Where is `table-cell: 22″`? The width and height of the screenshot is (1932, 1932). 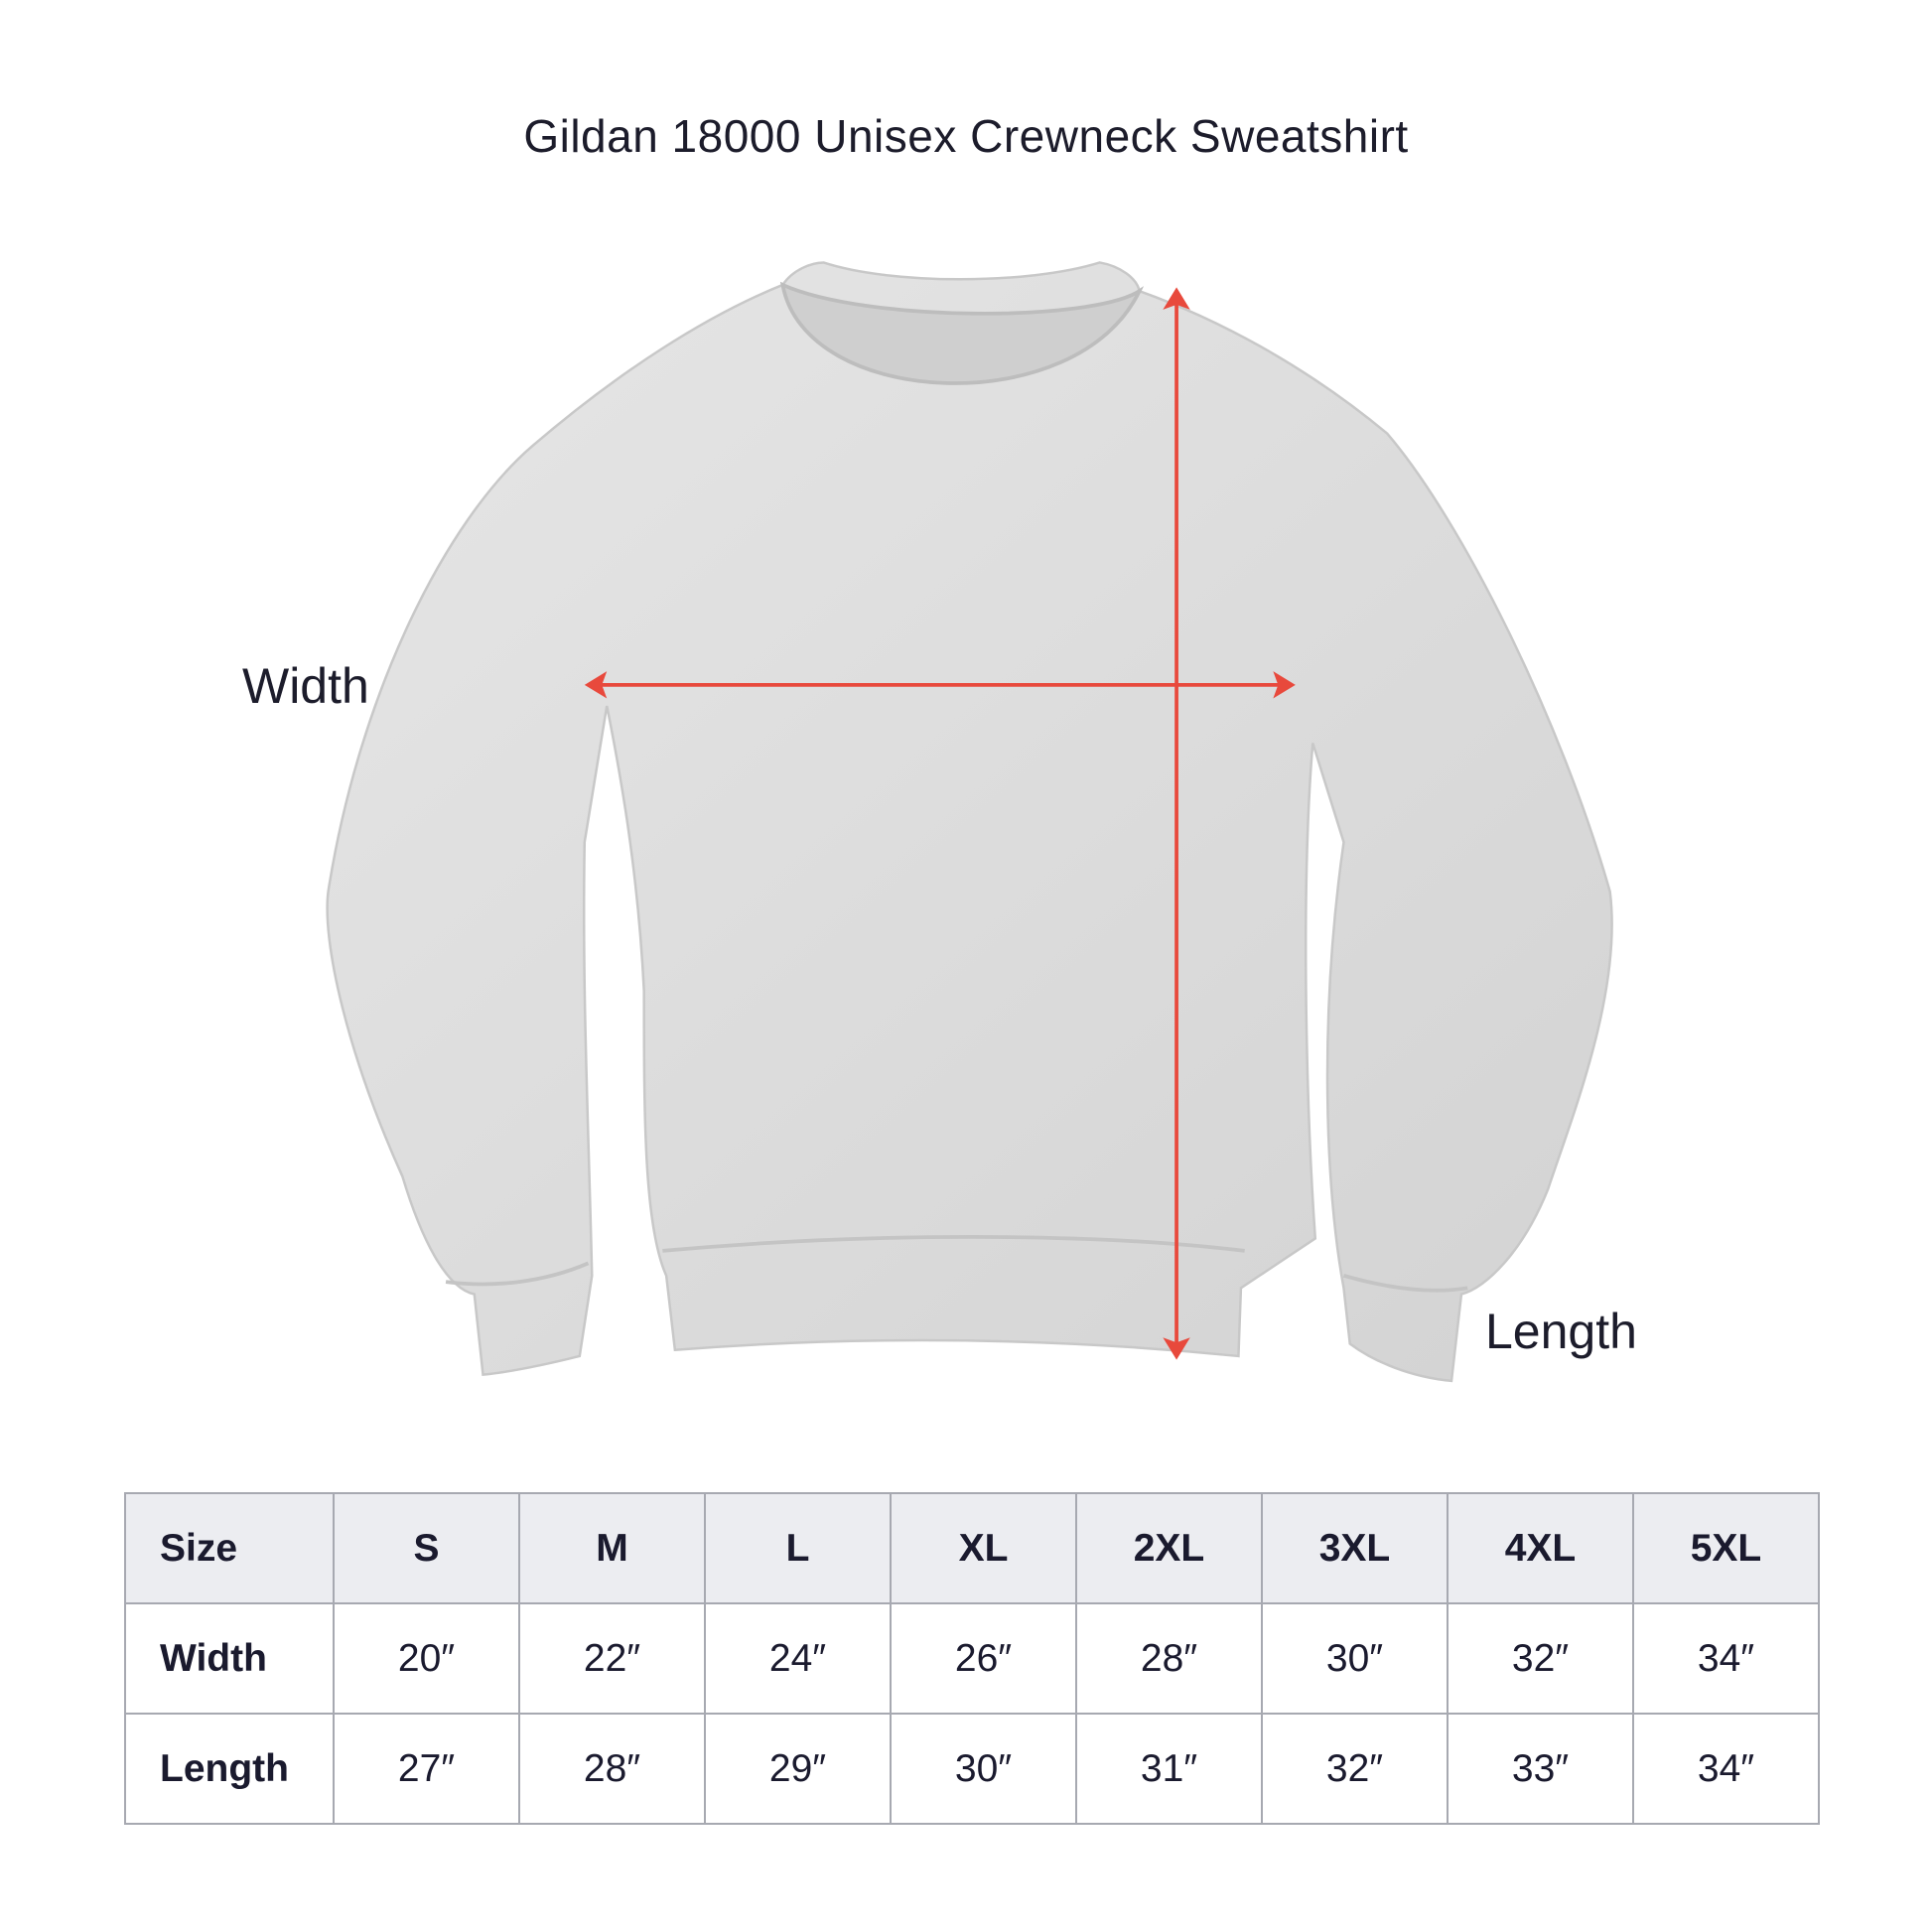 table-cell: 22″ is located at coordinates (612, 1658).